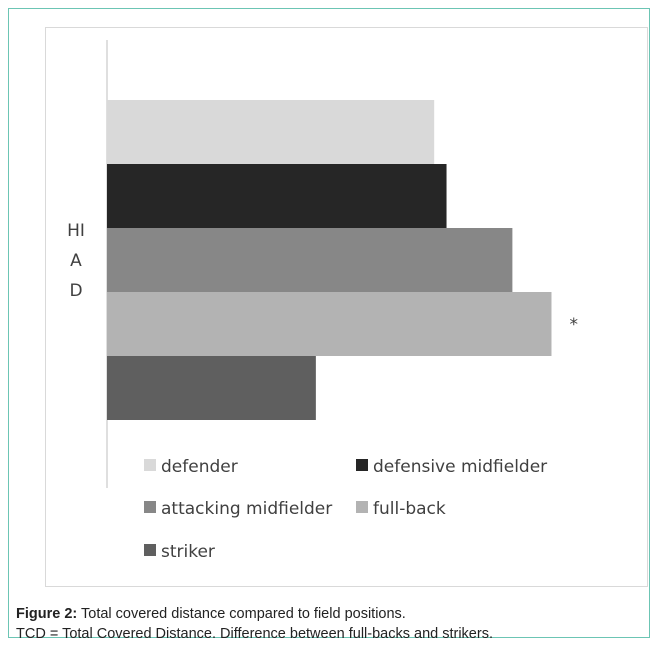 The image size is (660, 648). What do you see at coordinates (362, 465) in the screenshot?
I see `legend-swatch-defensive-midfielder` at bounding box center [362, 465].